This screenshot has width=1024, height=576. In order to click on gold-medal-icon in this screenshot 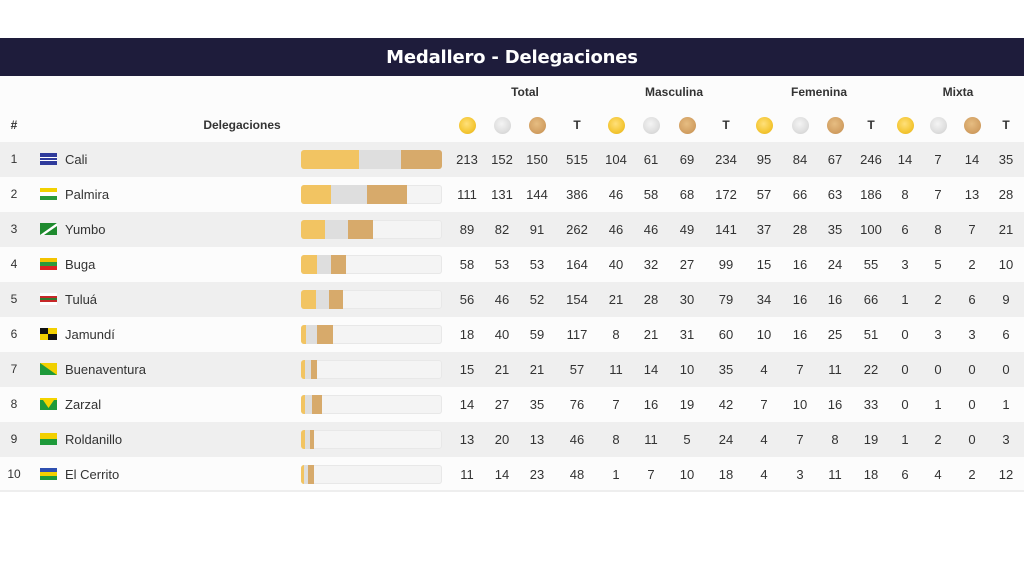, I will do `click(905, 125)`.